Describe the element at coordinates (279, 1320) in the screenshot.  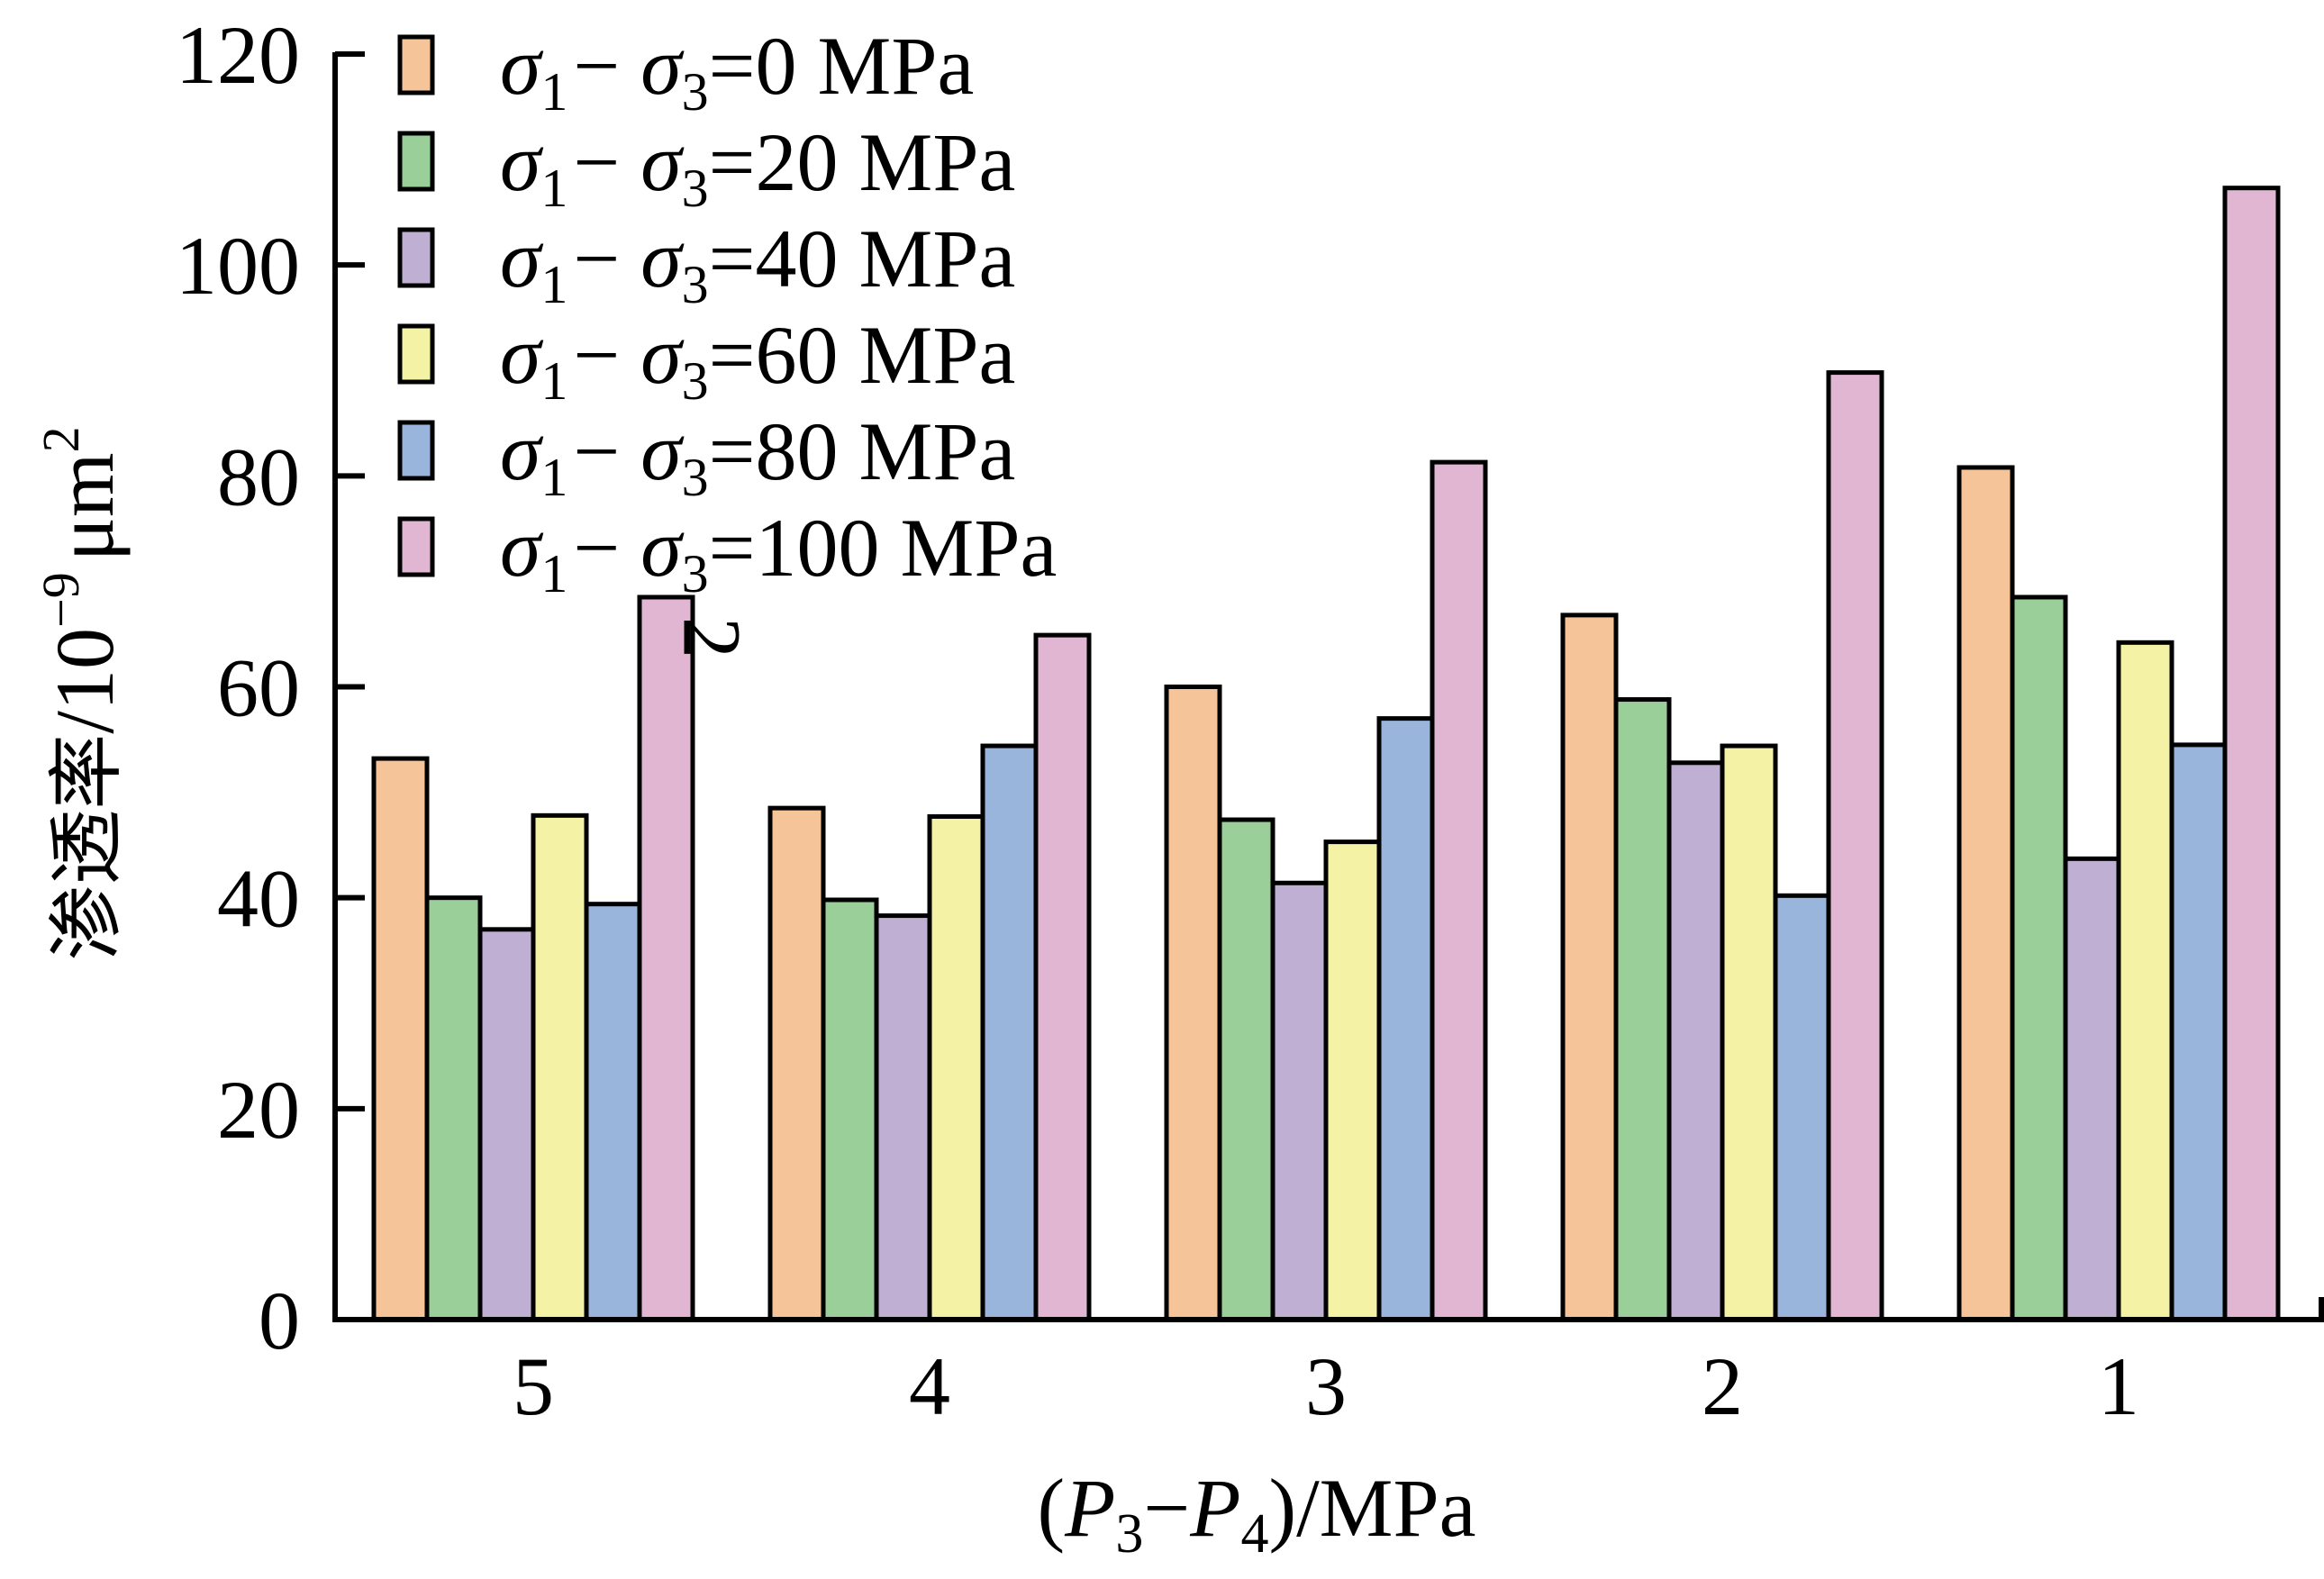
I see `y-tick-label: 0` at that location.